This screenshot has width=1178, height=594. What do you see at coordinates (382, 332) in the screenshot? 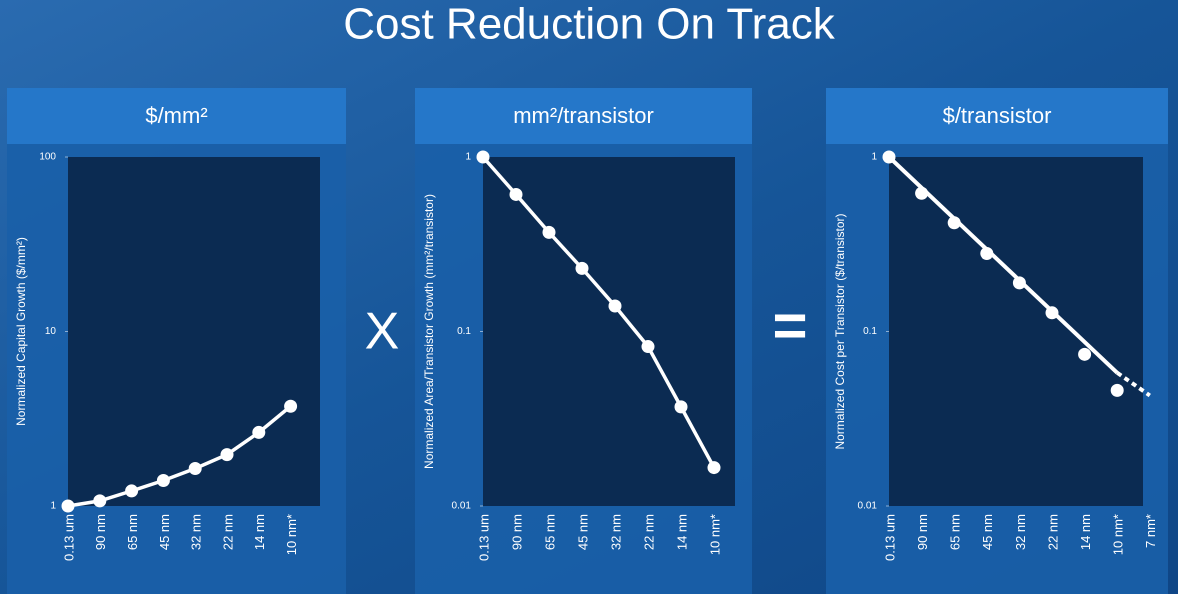
I see `operator: X` at bounding box center [382, 332].